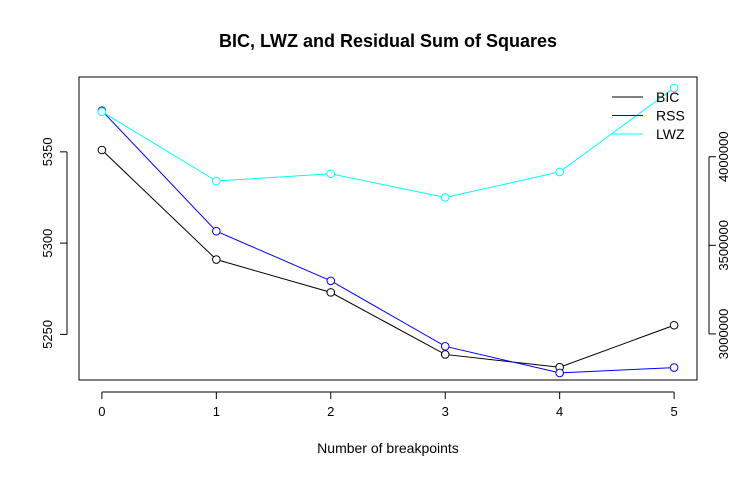 Image resolution: width=738 pixels, height=478 pixels. I want to click on right-tick-label: 3000000, so click(723, 334).